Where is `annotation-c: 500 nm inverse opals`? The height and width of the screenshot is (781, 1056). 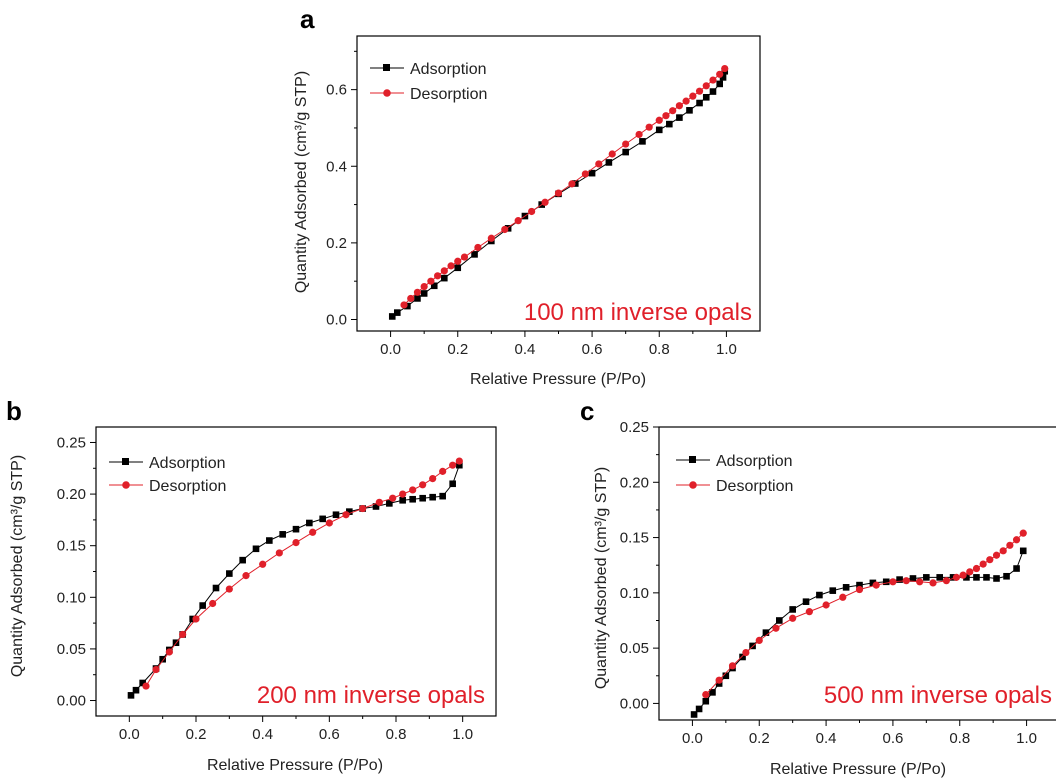
annotation-c: 500 nm inverse opals is located at coordinates (938, 695).